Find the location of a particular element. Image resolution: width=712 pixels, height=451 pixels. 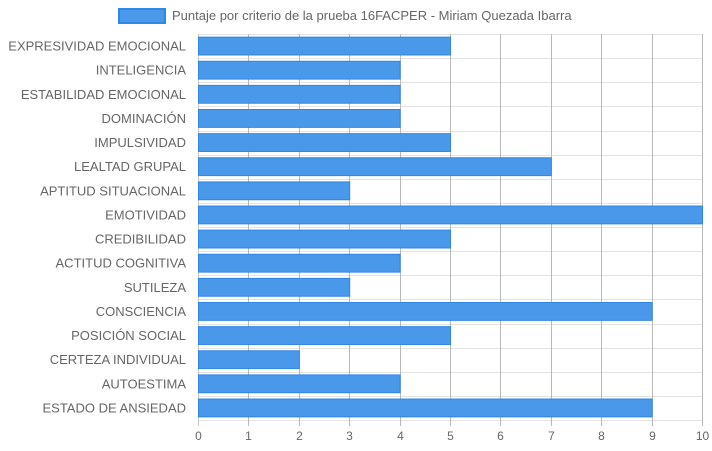

category-label: IMPULSIVIDAD is located at coordinates (140, 142).